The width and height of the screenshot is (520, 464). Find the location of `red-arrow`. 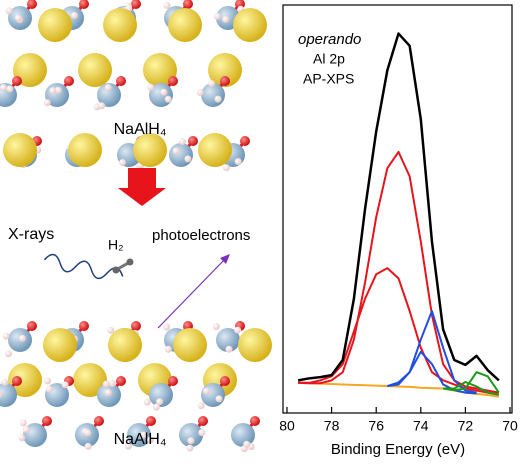

red-arrow is located at coordinates (142, 187).